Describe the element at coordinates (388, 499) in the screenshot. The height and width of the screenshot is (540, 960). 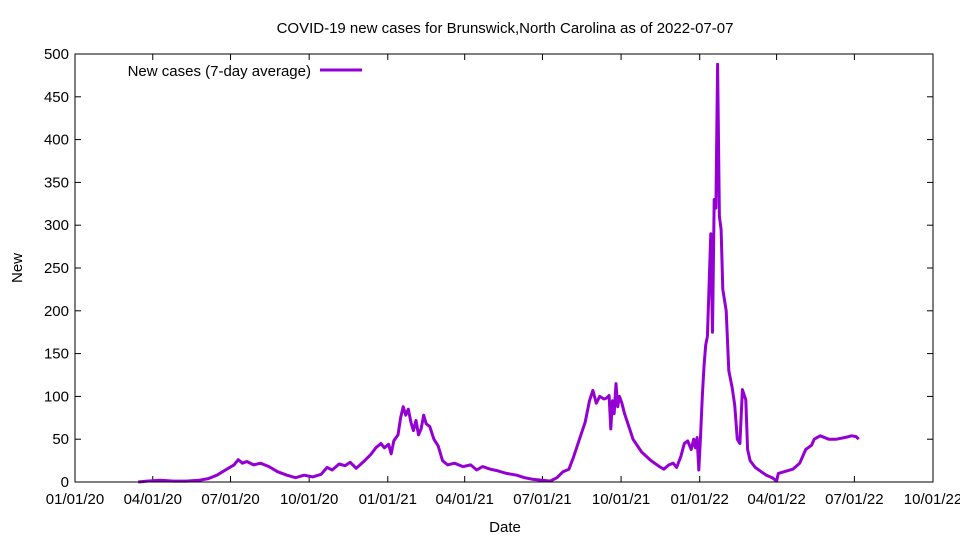
I see `x-tick-label-4: 01/01/21` at that location.